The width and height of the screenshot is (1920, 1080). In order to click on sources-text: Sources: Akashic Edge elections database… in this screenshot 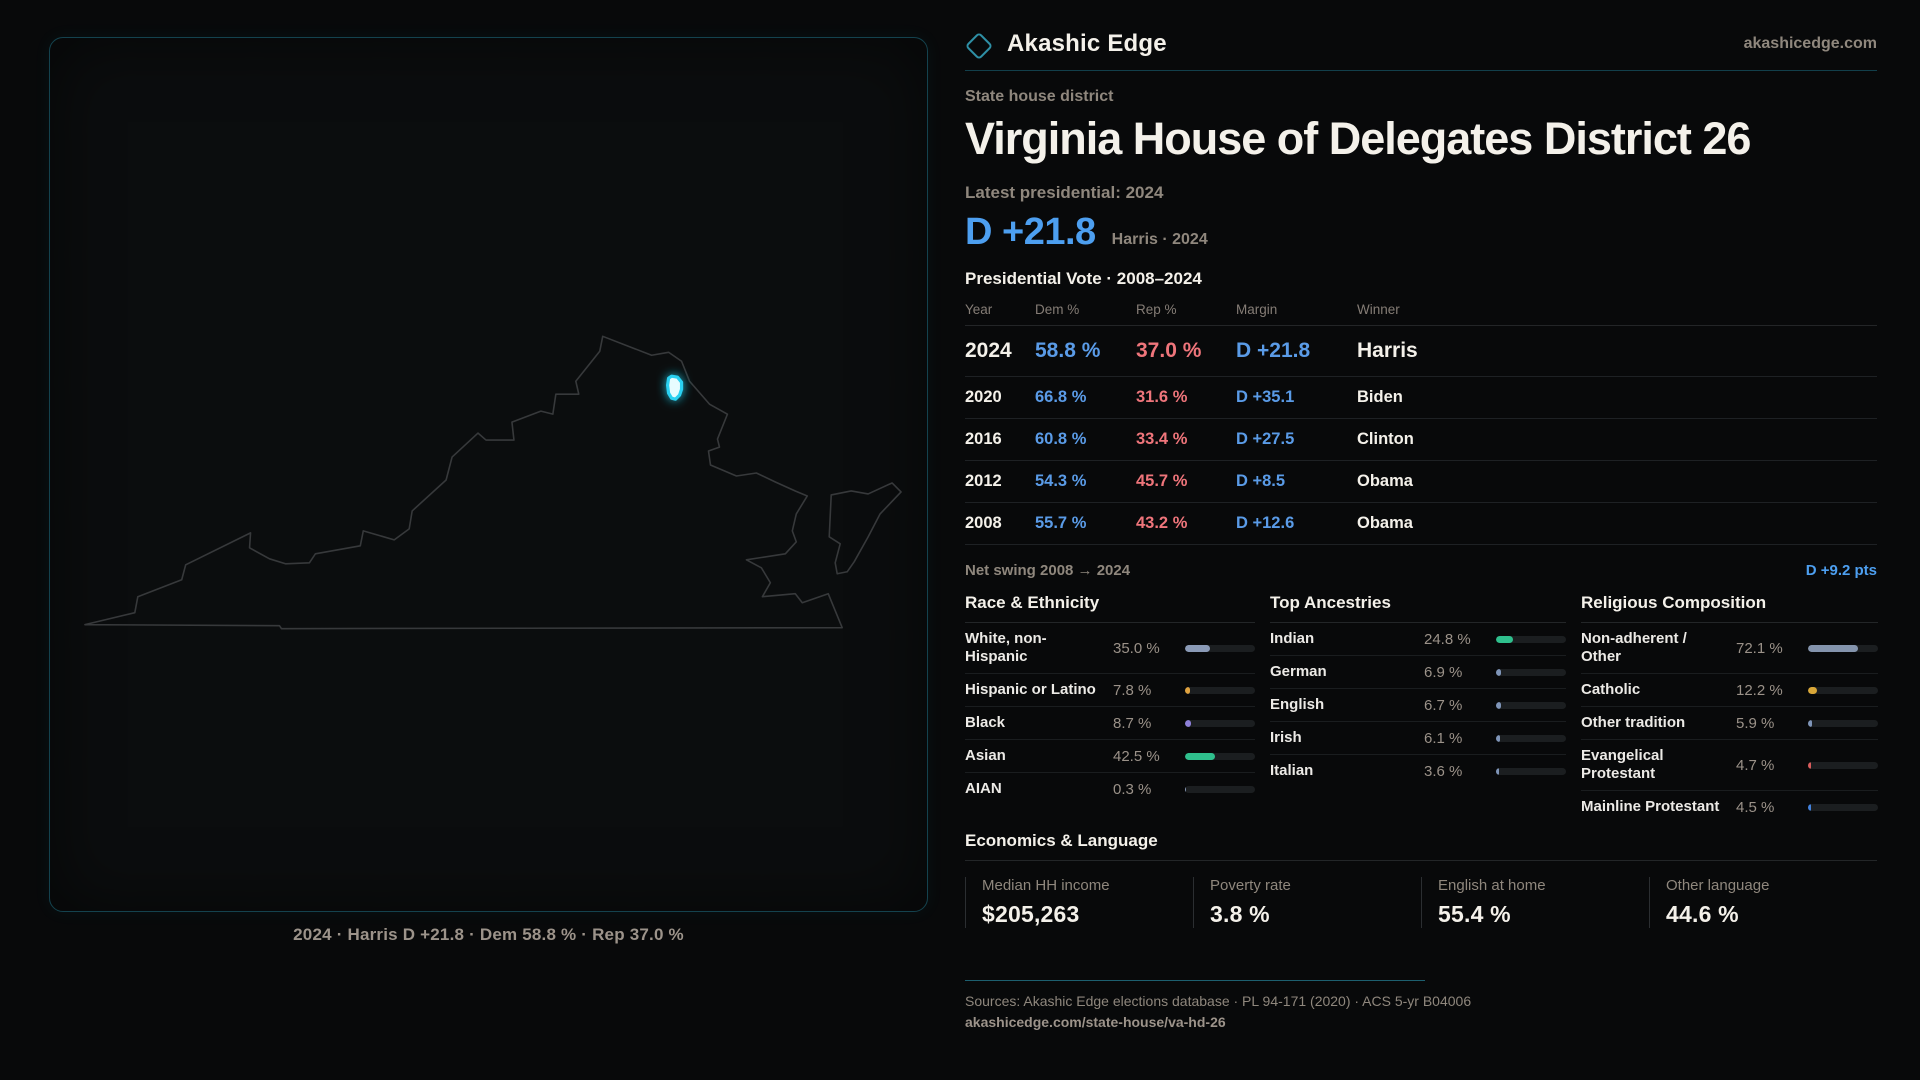, I will do `click(1218, 1001)`.